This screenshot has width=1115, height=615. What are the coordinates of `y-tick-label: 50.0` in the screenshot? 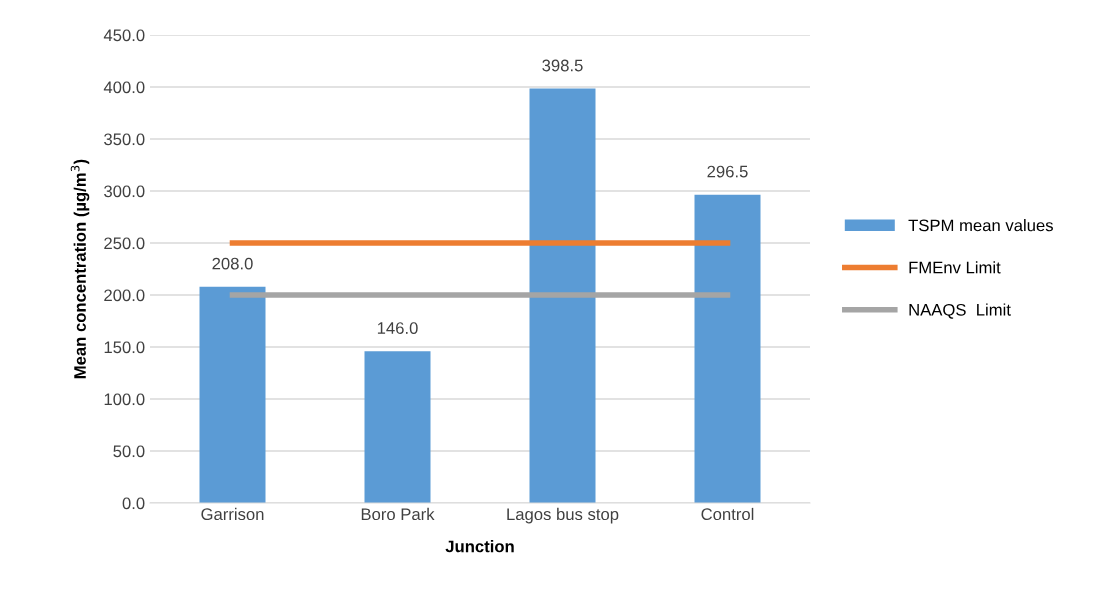 It's located at (129, 451).